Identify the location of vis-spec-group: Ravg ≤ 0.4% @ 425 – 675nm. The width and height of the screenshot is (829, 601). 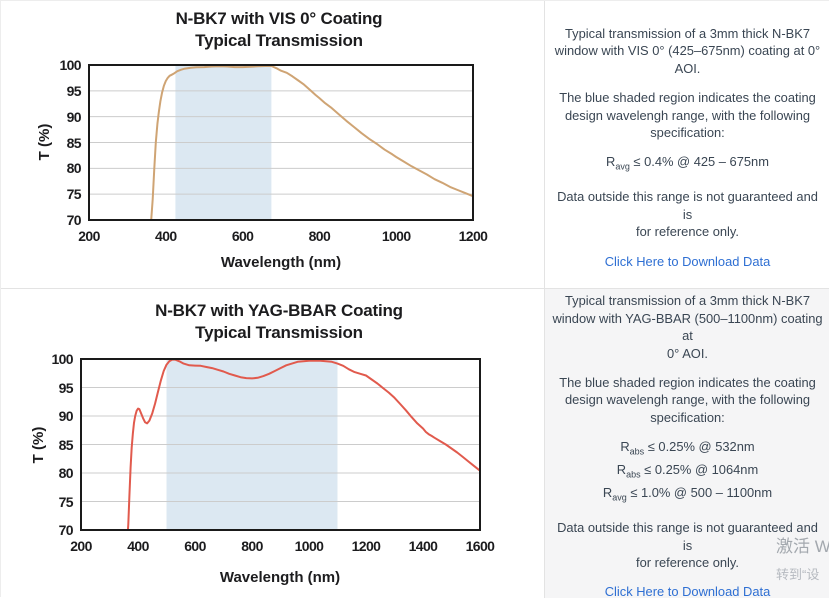
(687, 164).